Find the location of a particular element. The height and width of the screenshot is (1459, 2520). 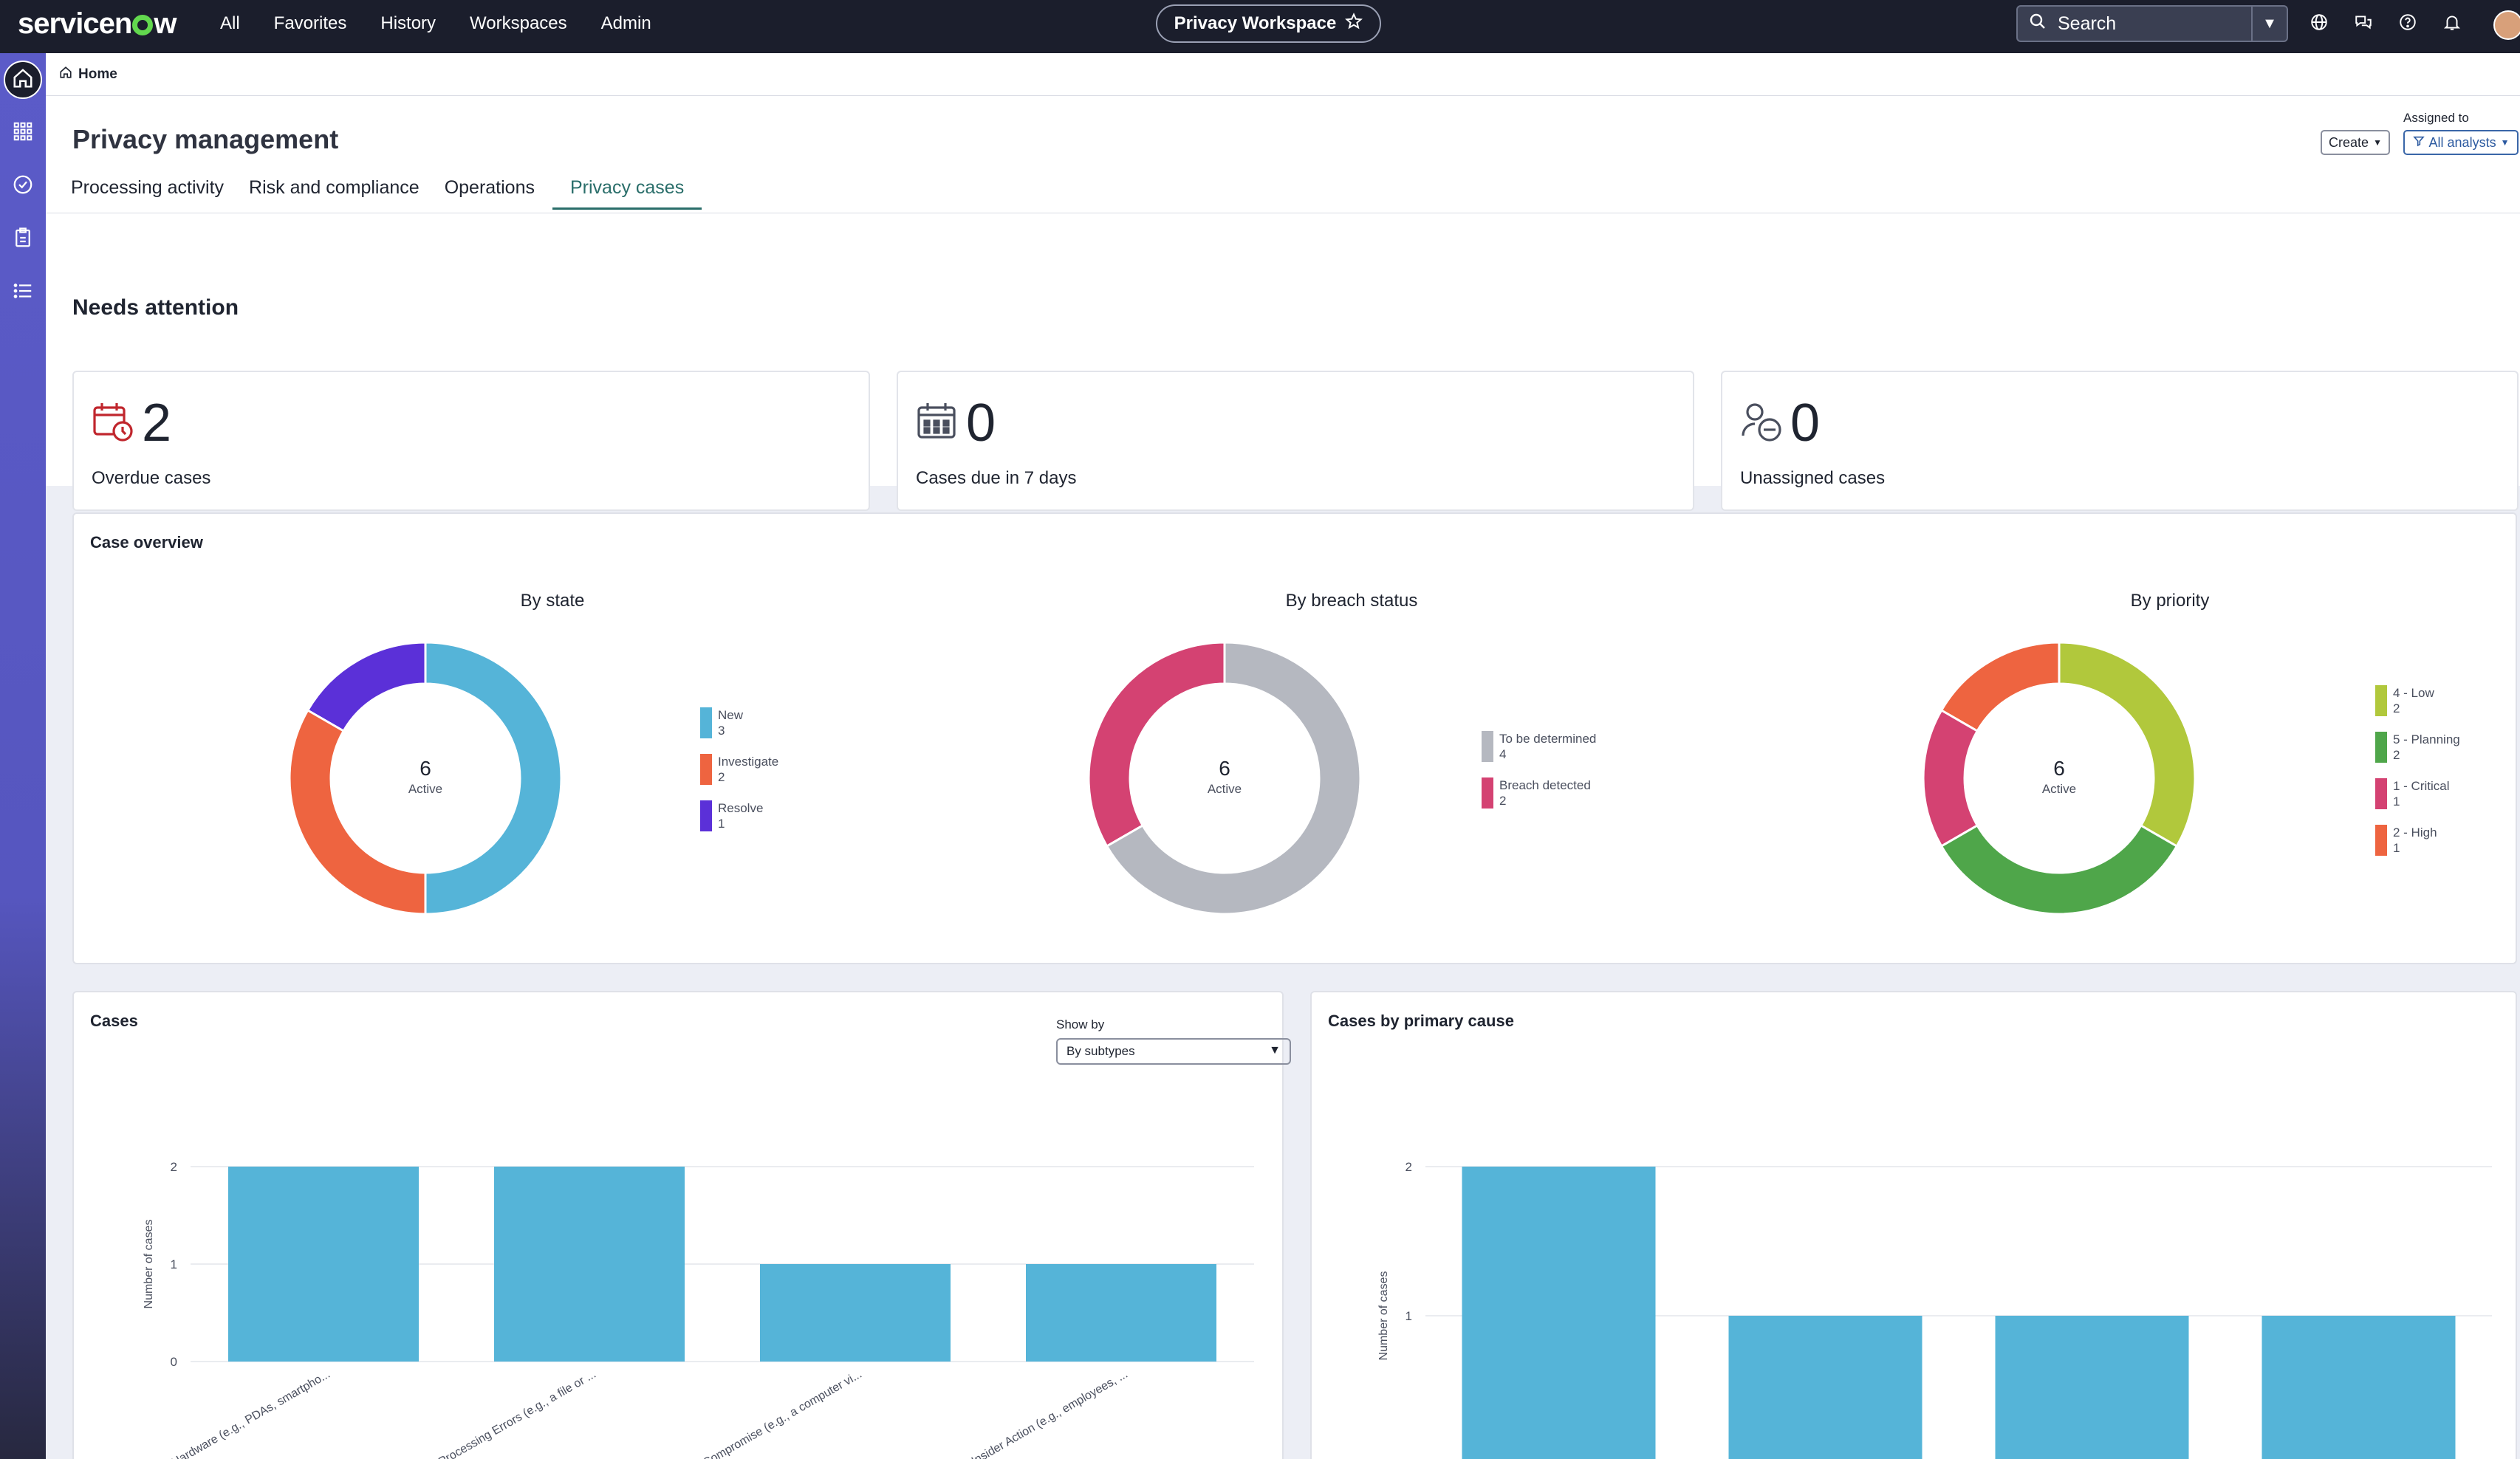

workspace-name: Privacy Workspace is located at coordinates (1255, 23).